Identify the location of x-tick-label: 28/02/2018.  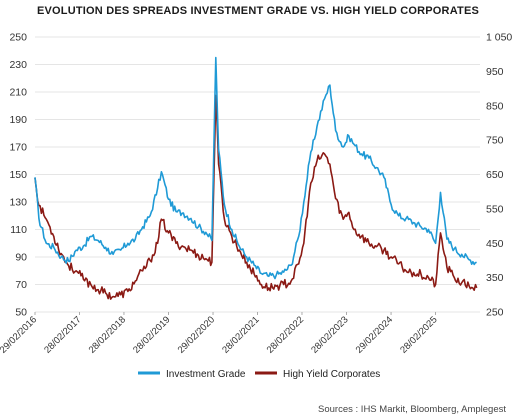
(107, 334).